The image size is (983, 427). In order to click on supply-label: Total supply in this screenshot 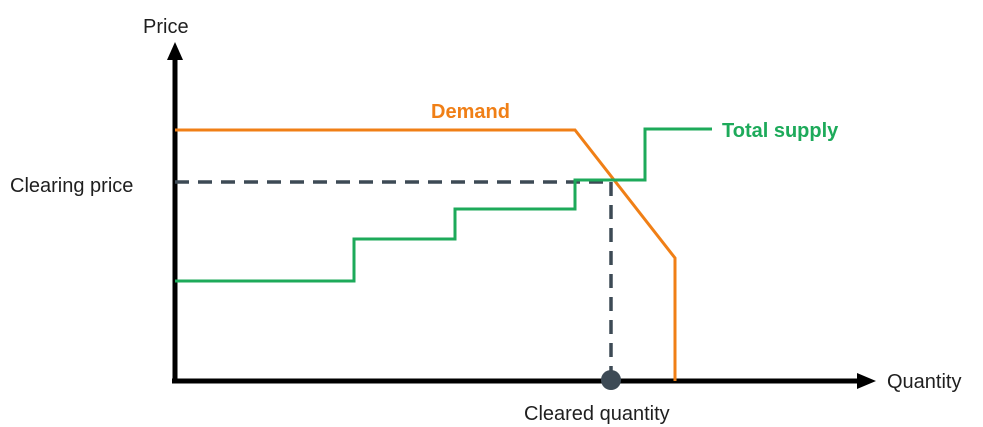, I will do `click(780, 131)`.